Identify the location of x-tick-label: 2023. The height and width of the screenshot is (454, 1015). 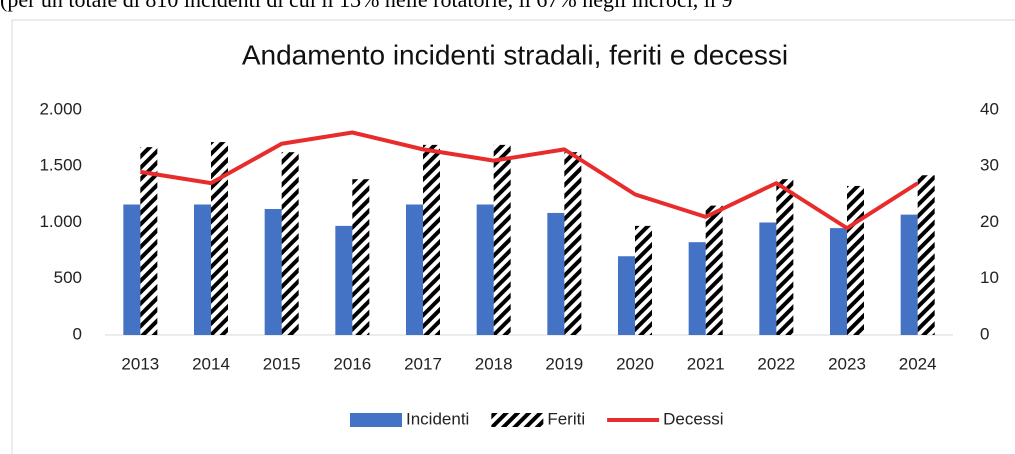
(847, 363).